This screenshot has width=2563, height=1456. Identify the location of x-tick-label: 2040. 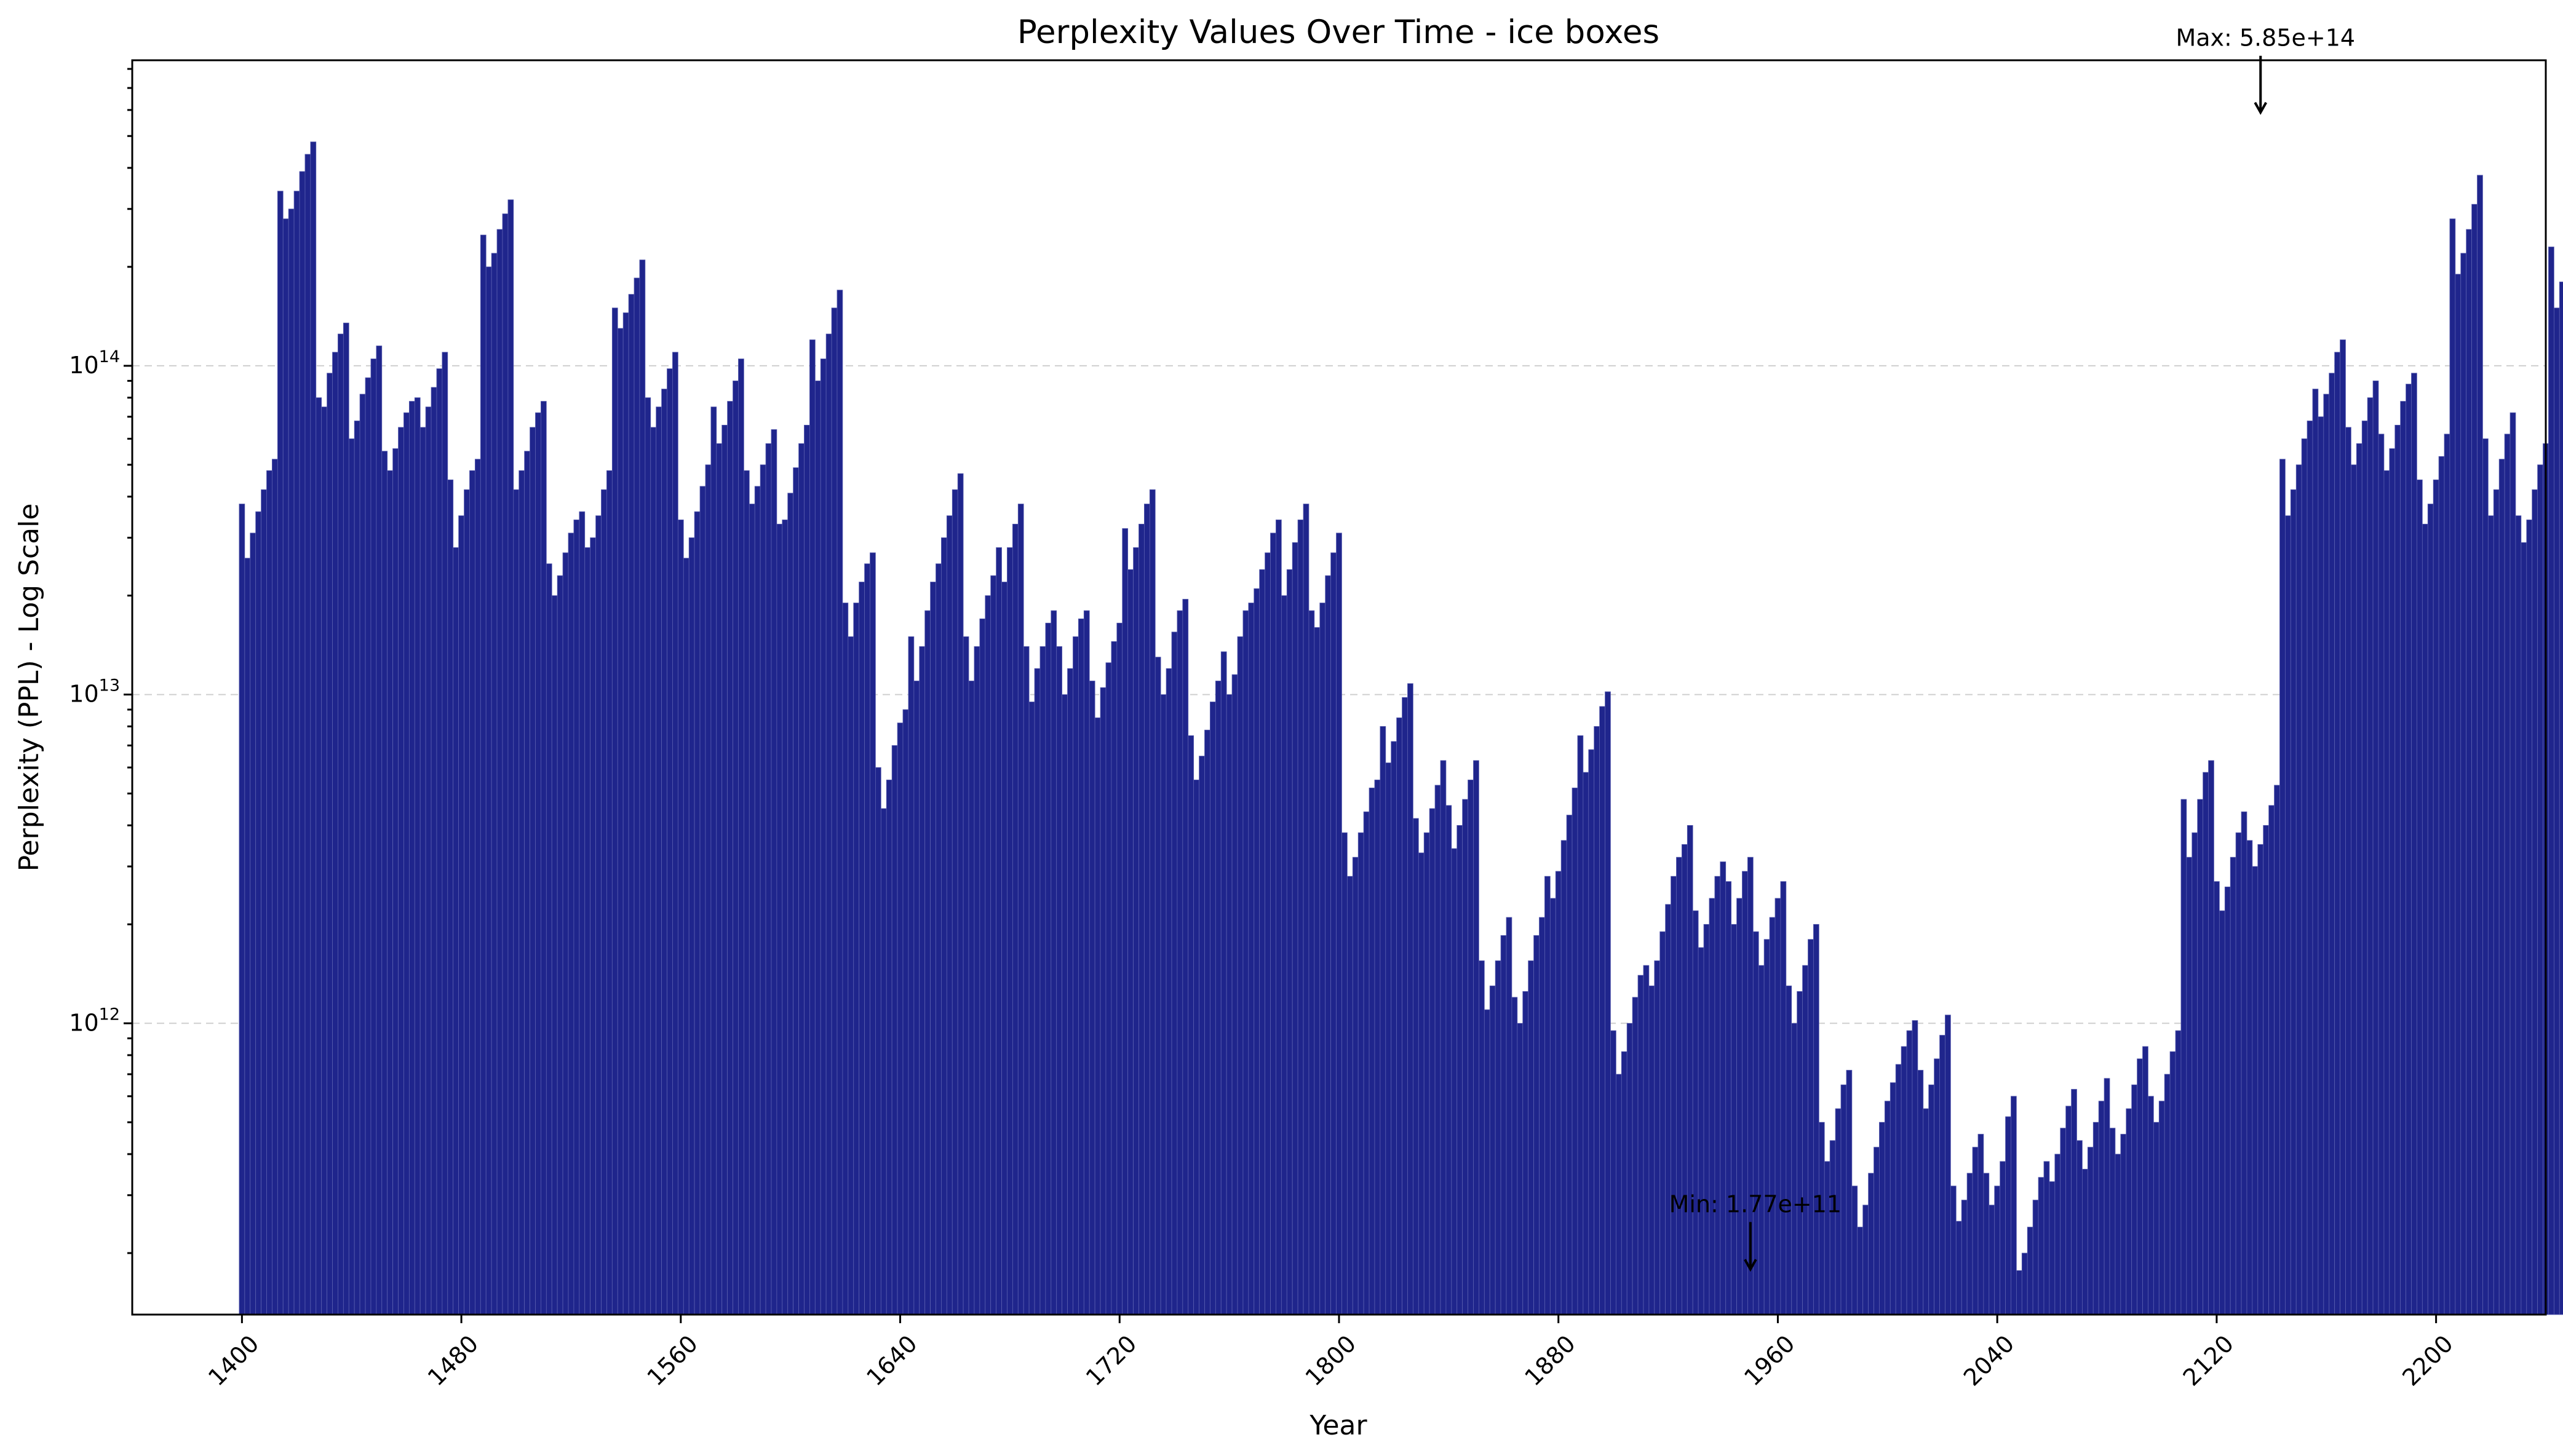
(1989, 1361).